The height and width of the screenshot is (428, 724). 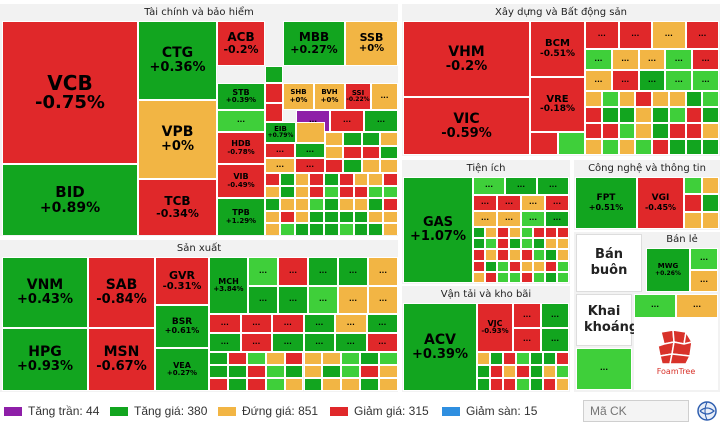 What do you see at coordinates (70, 92) in the screenshot?
I see `stock-tile-vcb: VCB -0.75%` at bounding box center [70, 92].